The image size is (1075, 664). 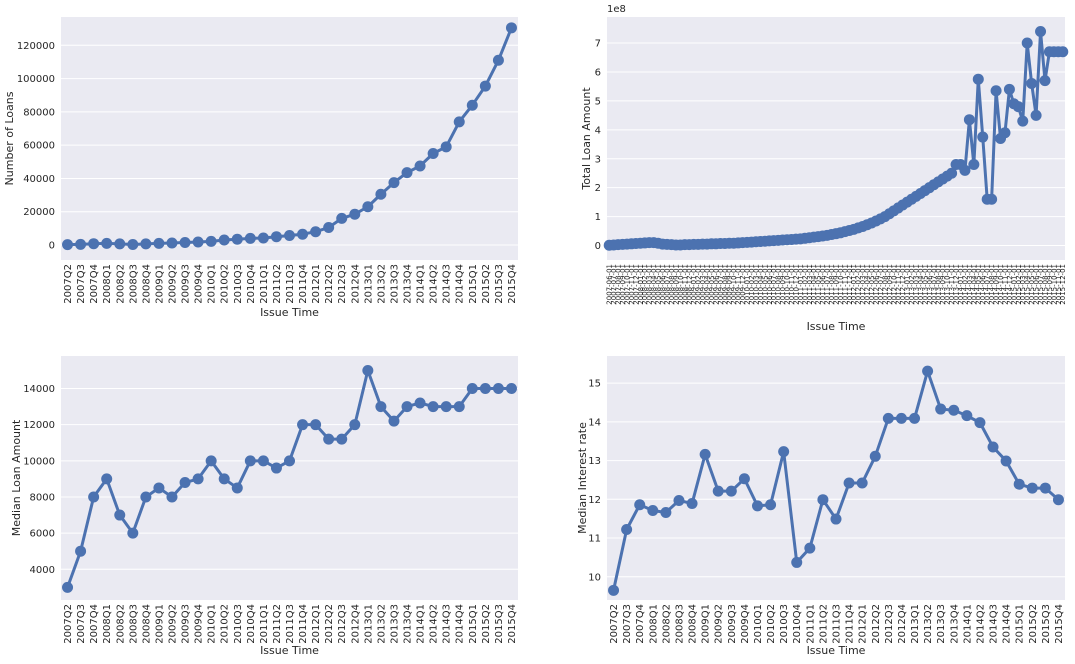 I want to click on x-tick-label: 2009-03-01, so click(x=703, y=284).